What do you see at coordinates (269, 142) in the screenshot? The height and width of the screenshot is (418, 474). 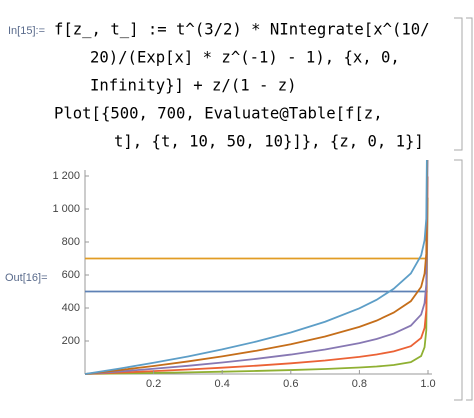 I see `code-line: t], {t, 10, 50, 10}]}, {z, 0, 1}]` at bounding box center [269, 142].